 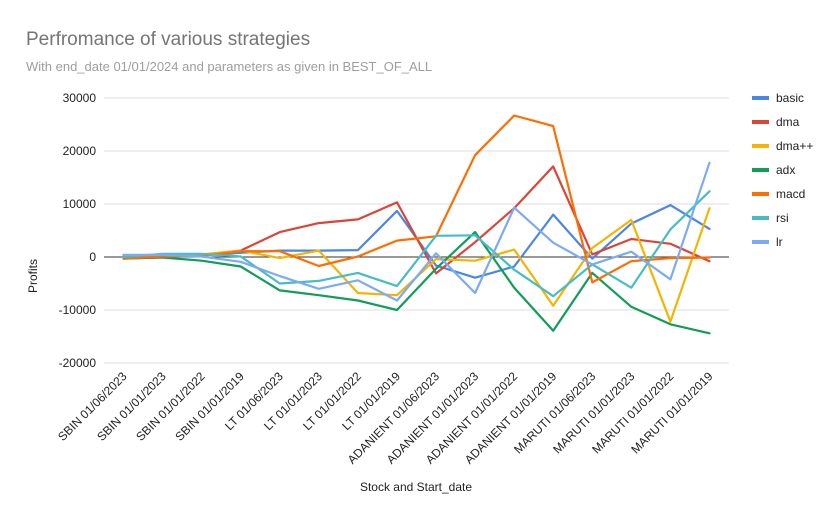 I want to click on legend: basic dma dma++ adx macd rsi lr, so click(x=782, y=170).